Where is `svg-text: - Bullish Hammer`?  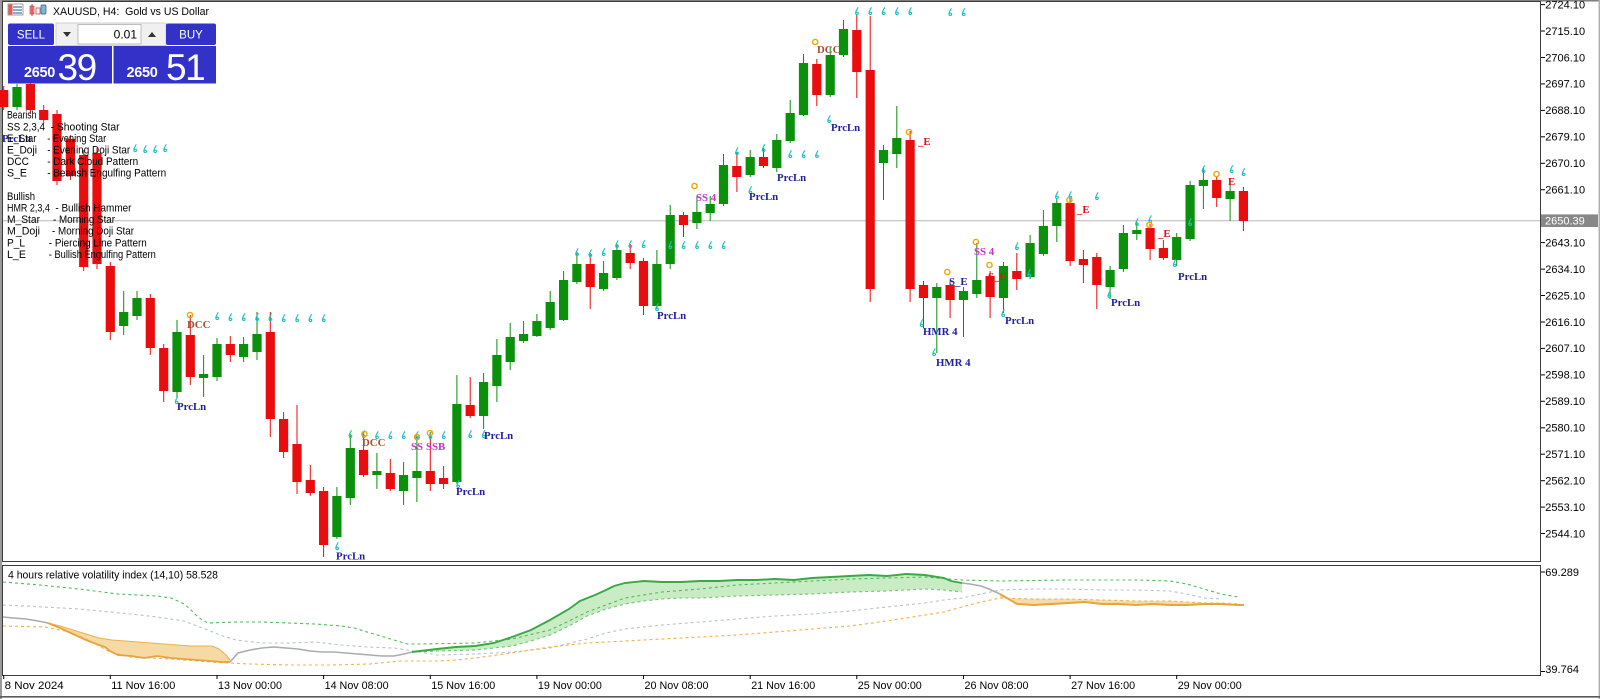
svg-text: - Bullish Hammer is located at coordinates (93, 209).